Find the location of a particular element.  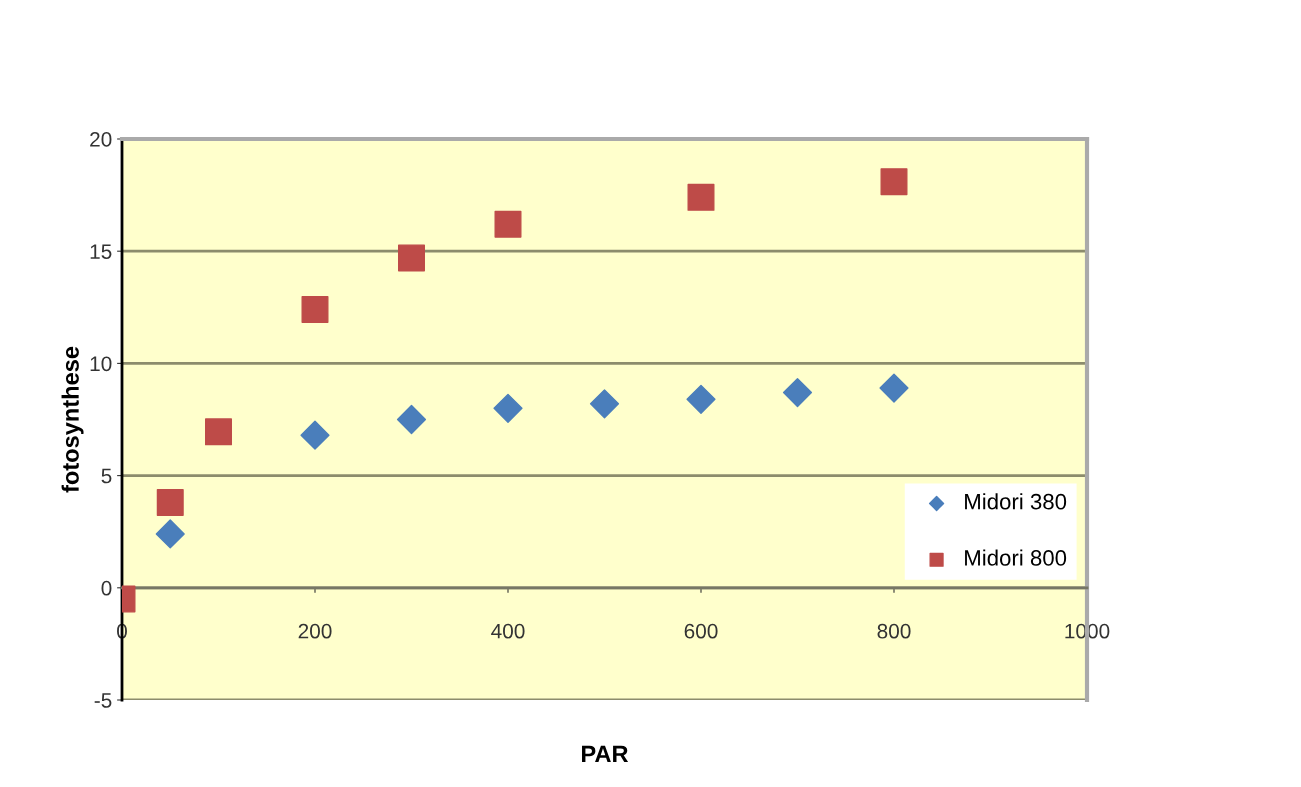

y-tick-label: 10 is located at coordinates (101, 364).